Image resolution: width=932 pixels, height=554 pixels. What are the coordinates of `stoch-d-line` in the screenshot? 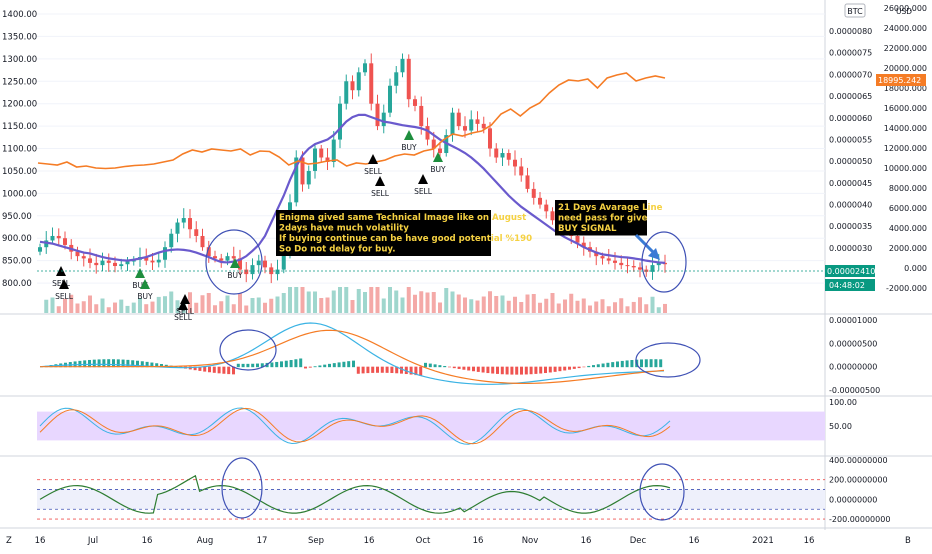 It's located at (355, 426).